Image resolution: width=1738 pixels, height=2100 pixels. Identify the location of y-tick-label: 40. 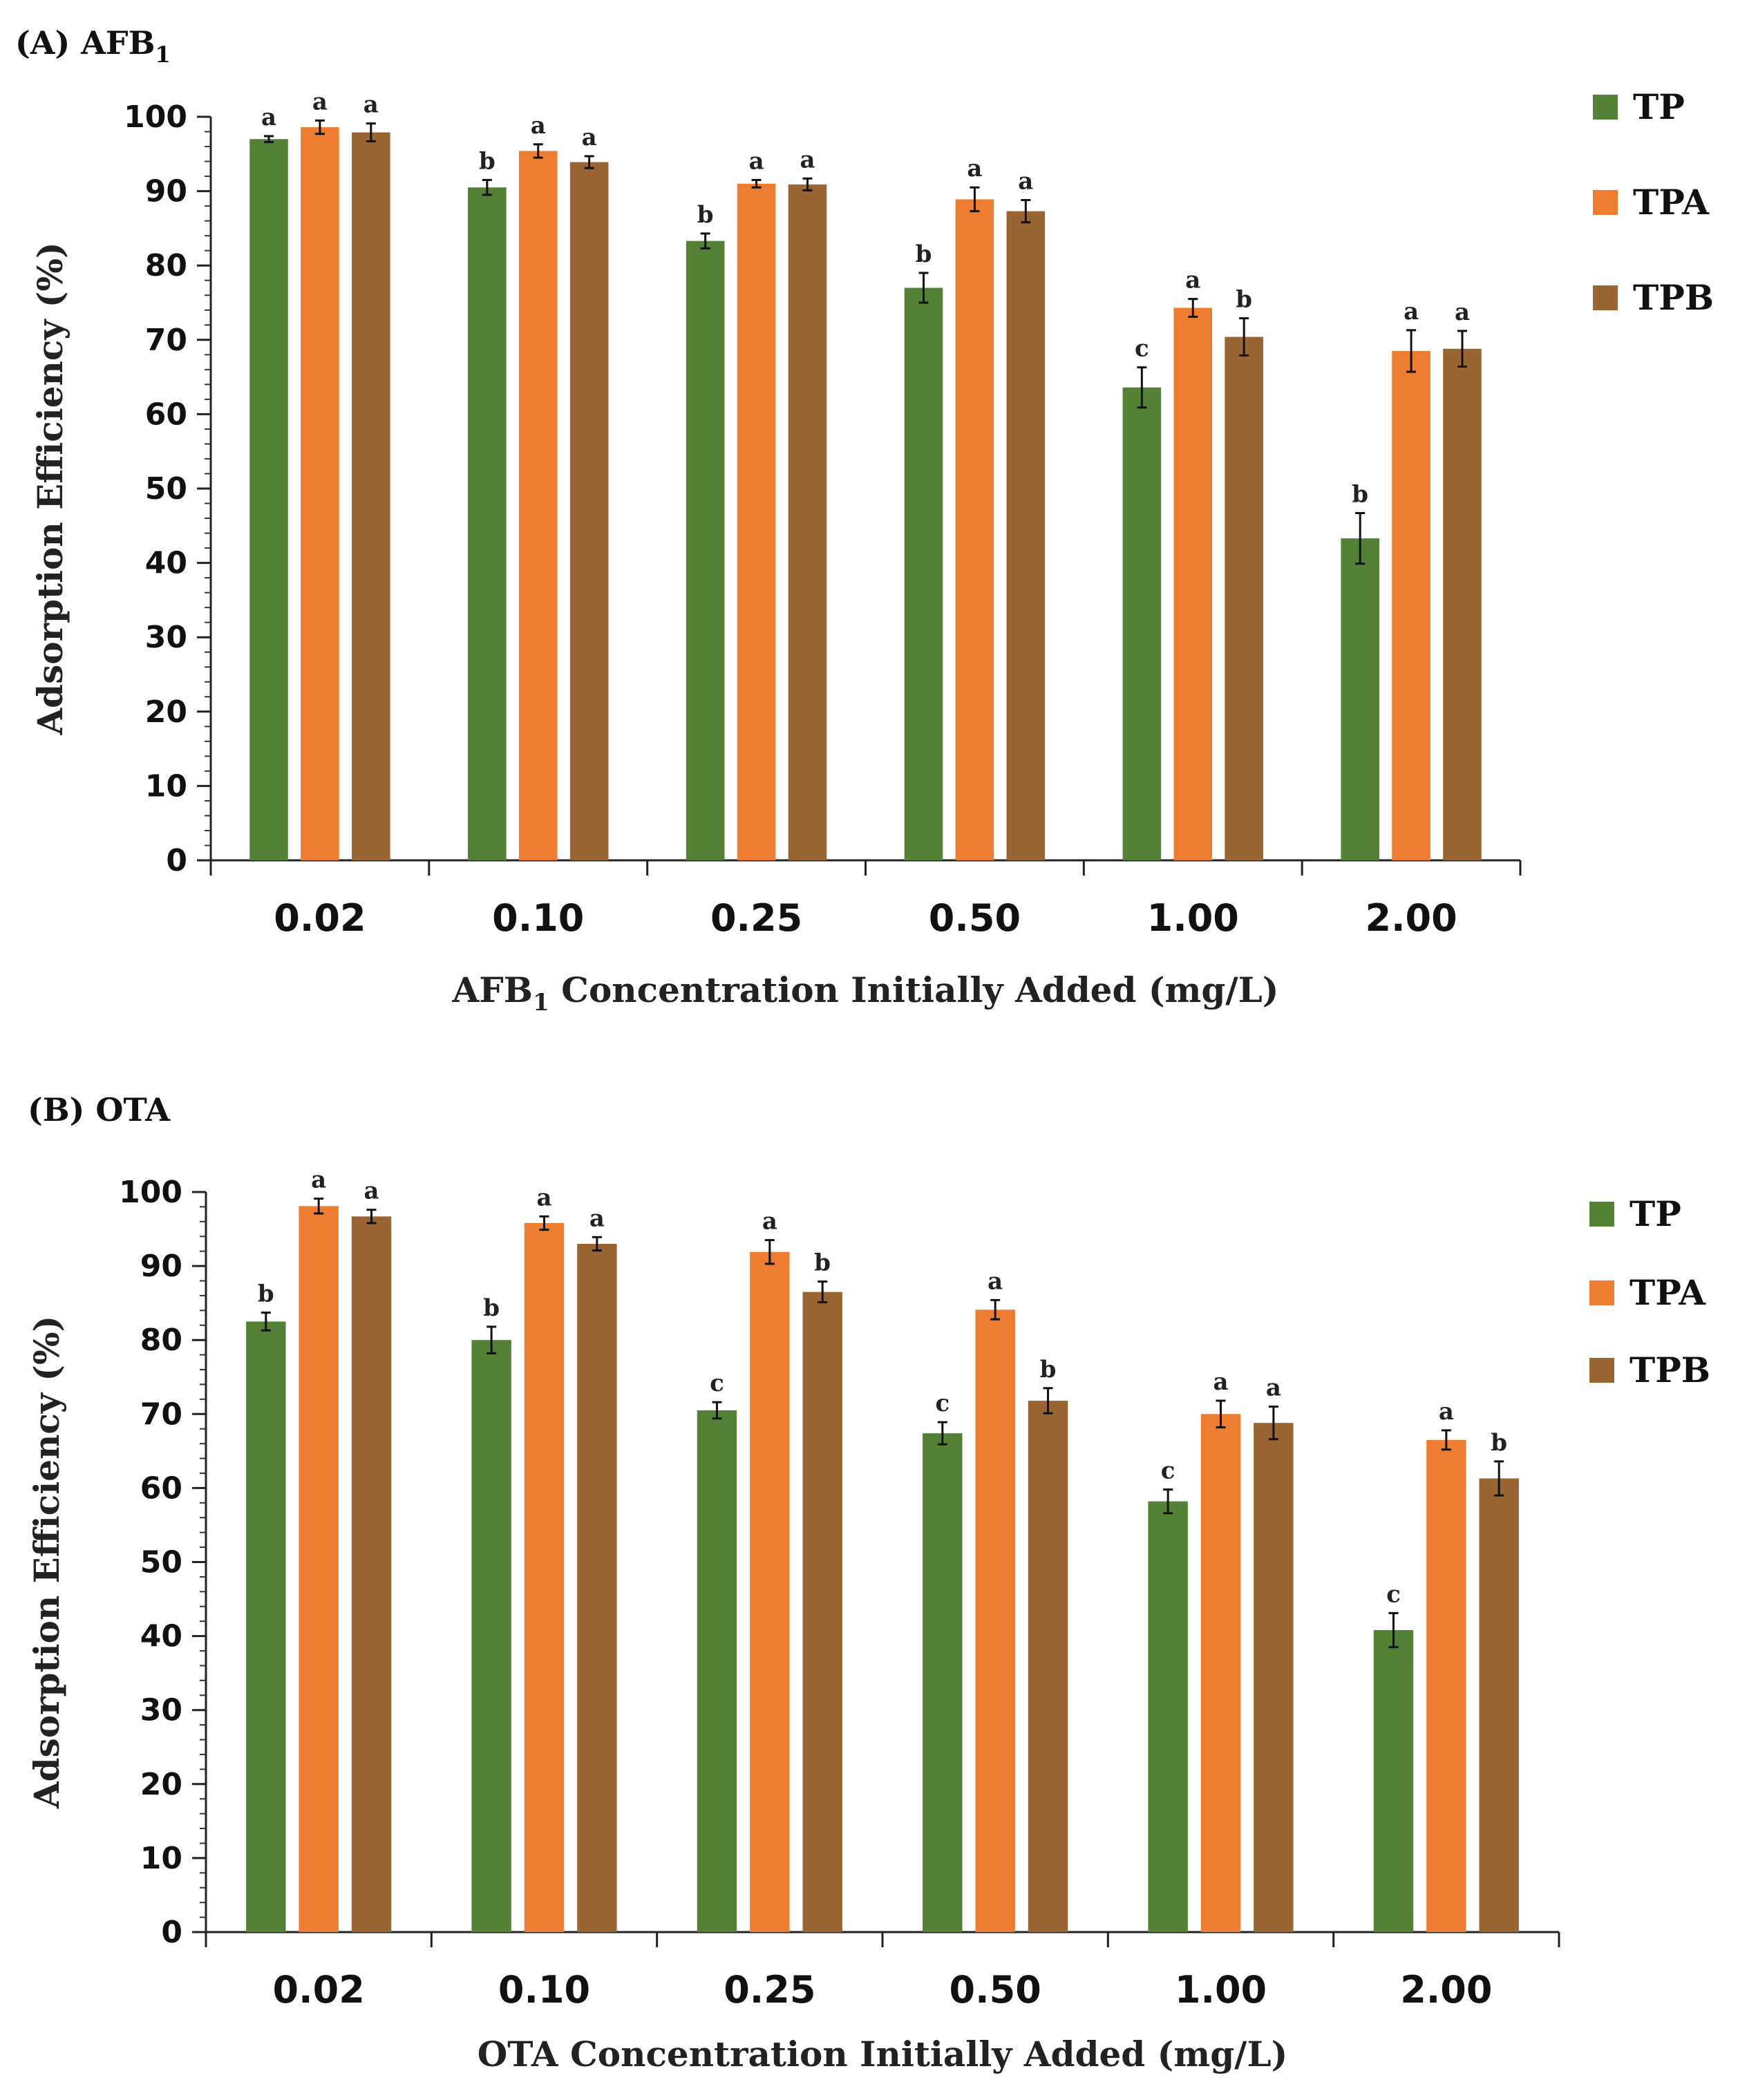
(166, 563).